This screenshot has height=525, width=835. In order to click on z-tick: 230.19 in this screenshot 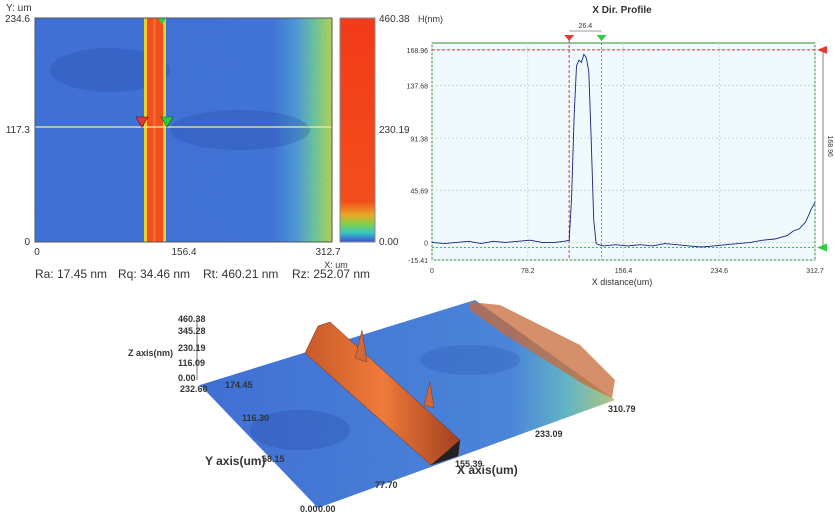, I will do `click(192, 348)`.